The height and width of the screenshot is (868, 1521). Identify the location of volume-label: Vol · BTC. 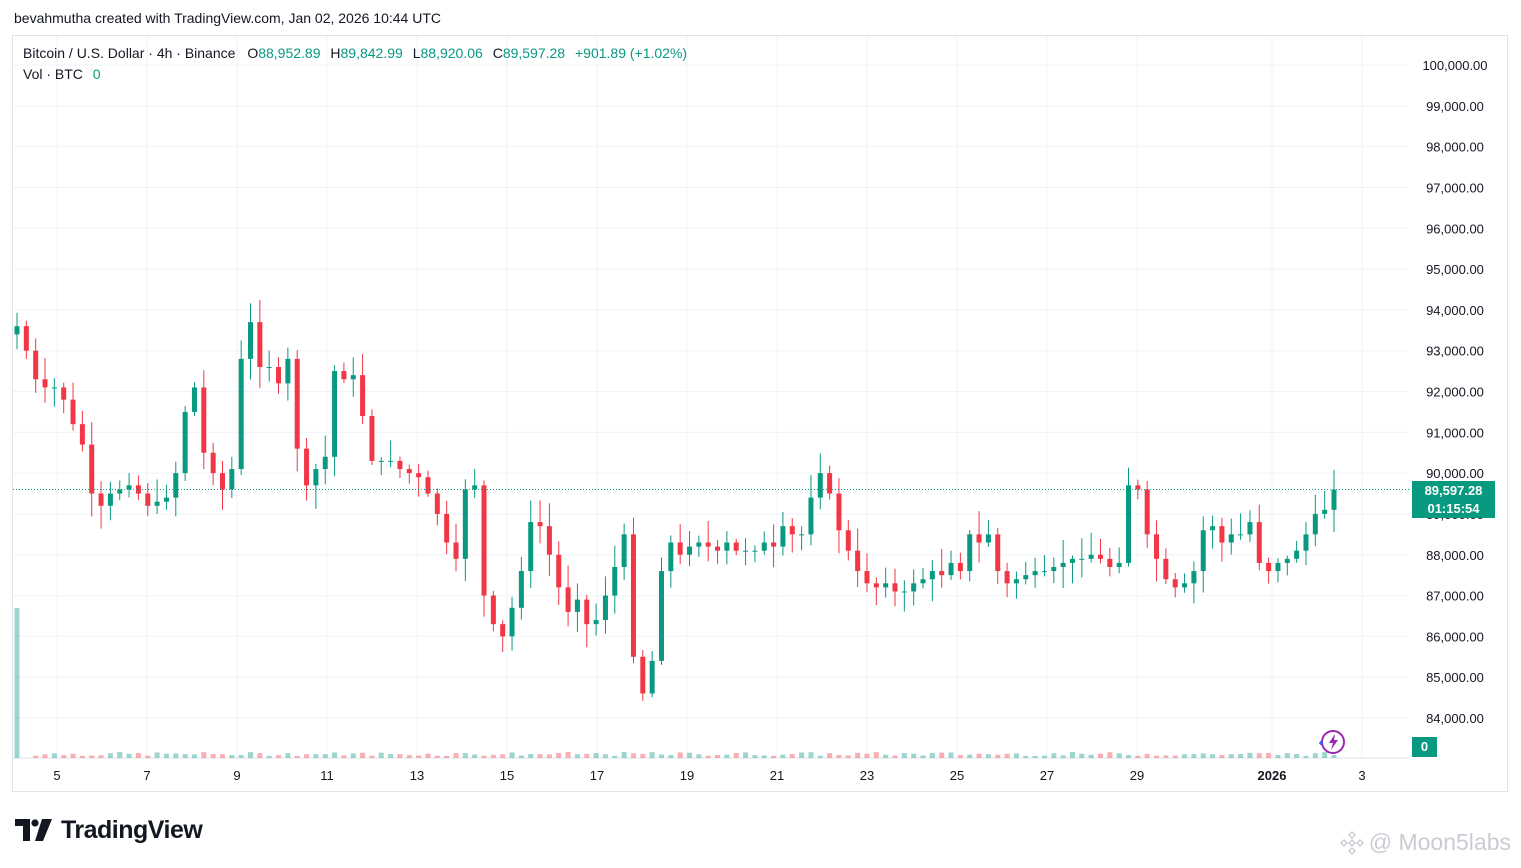
(53, 74).